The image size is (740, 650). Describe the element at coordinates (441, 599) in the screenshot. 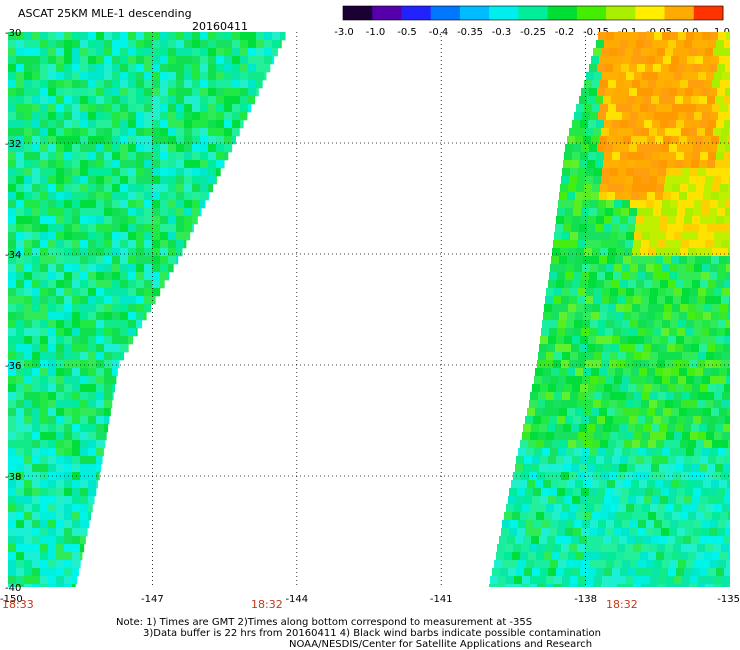

I see `x-tick-label: -141` at that location.